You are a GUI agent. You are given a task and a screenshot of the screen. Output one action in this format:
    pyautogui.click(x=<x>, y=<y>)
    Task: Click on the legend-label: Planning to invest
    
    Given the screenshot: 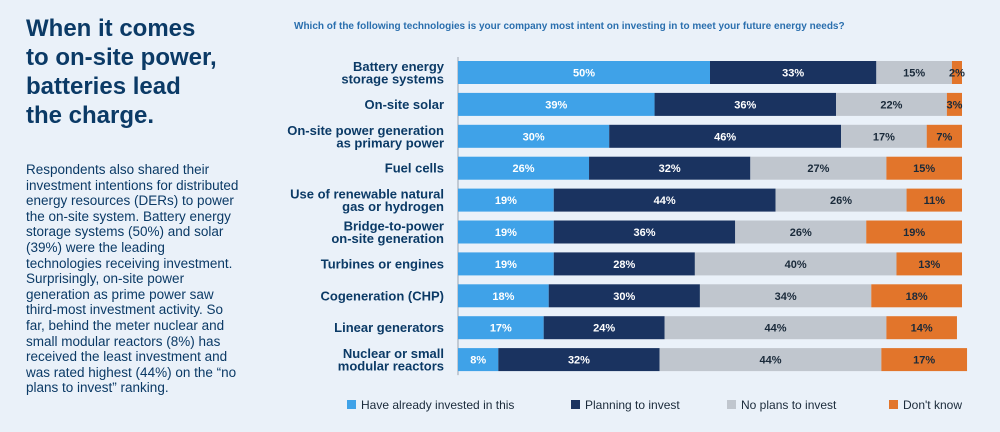 What is the action you would take?
    pyautogui.click(x=632, y=405)
    